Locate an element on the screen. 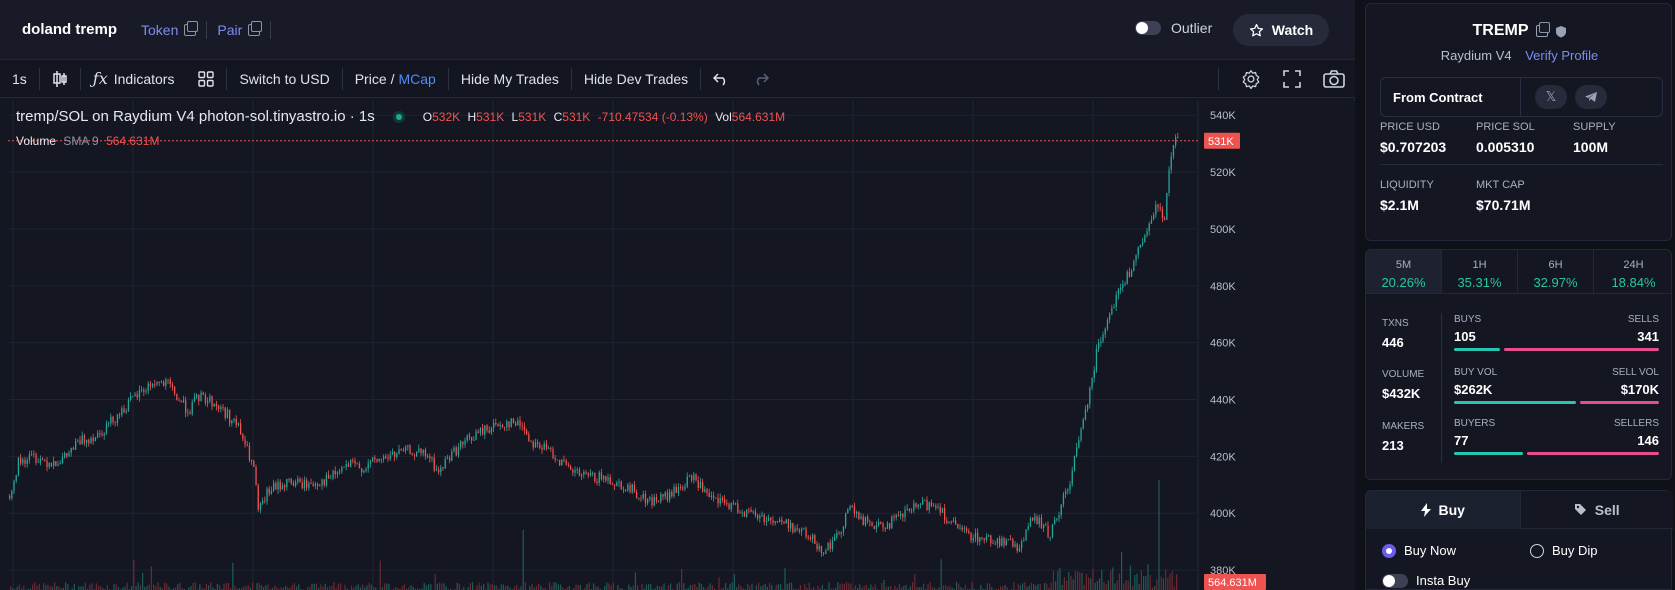  buy-tab: Buy is located at coordinates (1443, 510).